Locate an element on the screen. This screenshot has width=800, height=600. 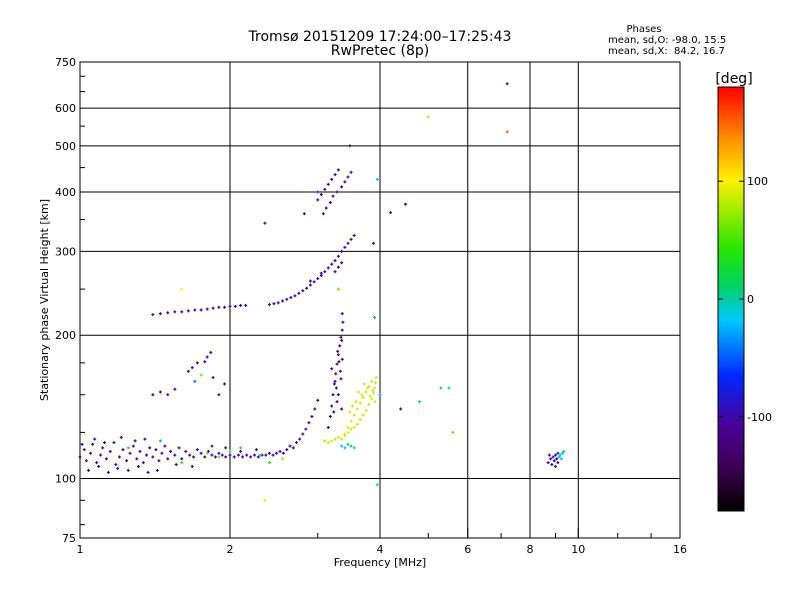
y-tick-label: 750 is located at coordinates (65, 62).